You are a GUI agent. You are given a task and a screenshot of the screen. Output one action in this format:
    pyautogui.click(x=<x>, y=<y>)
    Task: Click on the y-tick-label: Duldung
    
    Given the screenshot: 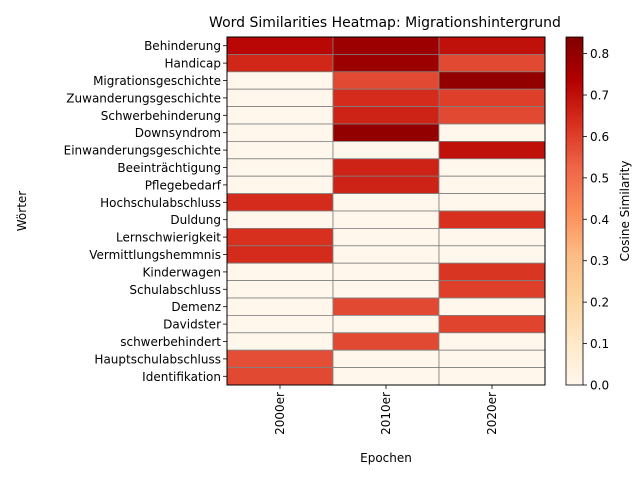 What is the action you would take?
    pyautogui.click(x=195, y=220)
    